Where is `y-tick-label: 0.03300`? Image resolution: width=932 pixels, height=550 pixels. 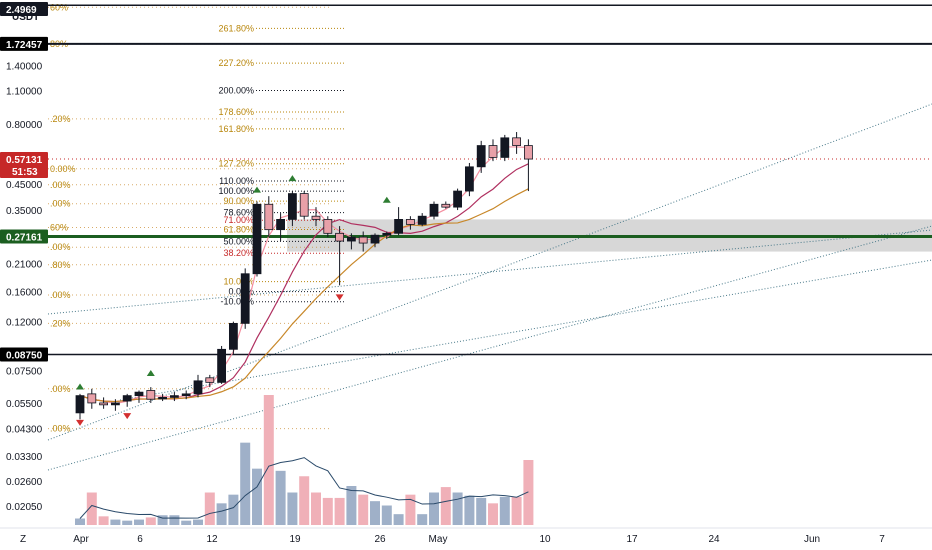
y-tick-label: 0.03300 is located at coordinates (24, 457).